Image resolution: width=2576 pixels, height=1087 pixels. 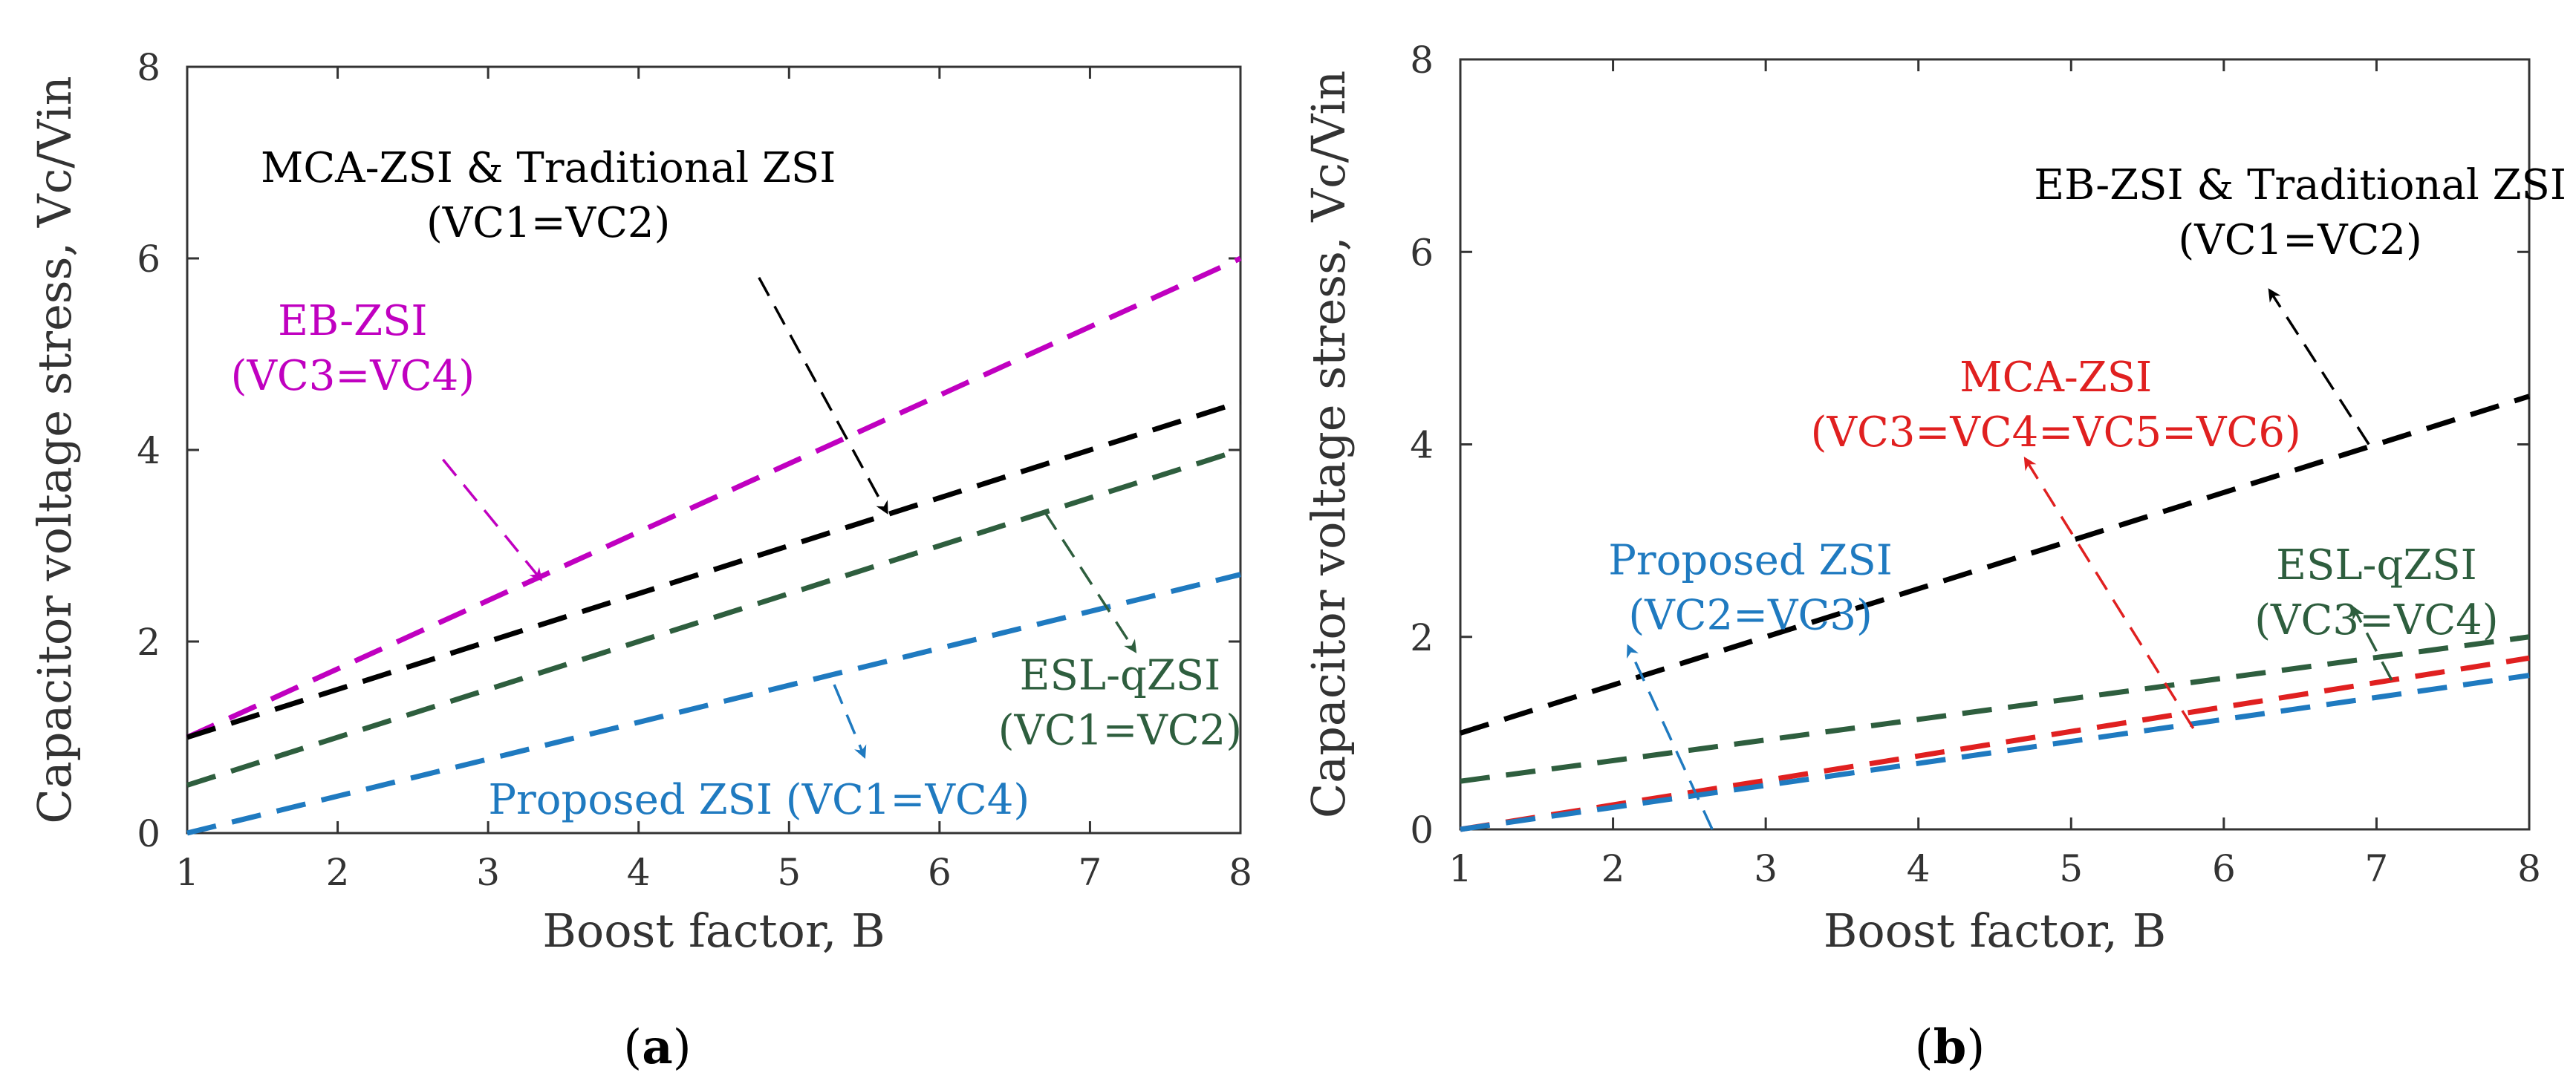 What do you see at coordinates (1995, 709) in the screenshot?
I see `series-line-esl-qzsi-vc3-vc4` at bounding box center [1995, 709].